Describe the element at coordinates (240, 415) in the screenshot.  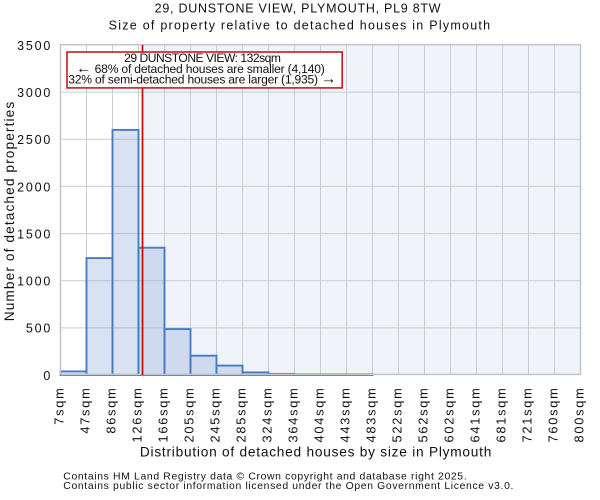
I see `svg-text: 285sqm` at that location.